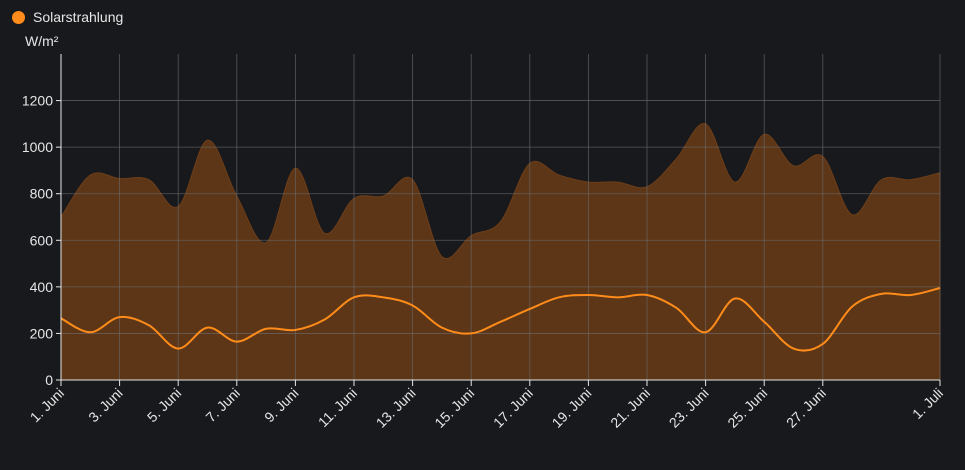 This screenshot has height=470, width=965. Describe the element at coordinates (18, 17) in the screenshot. I see `legend-dot-icon` at that location.